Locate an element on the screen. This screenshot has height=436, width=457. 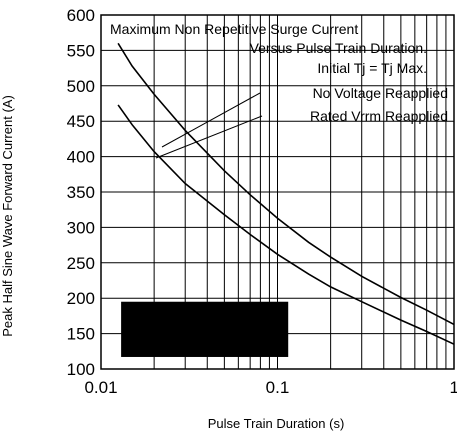
y-tick-label: 300 is located at coordinates (81, 227).